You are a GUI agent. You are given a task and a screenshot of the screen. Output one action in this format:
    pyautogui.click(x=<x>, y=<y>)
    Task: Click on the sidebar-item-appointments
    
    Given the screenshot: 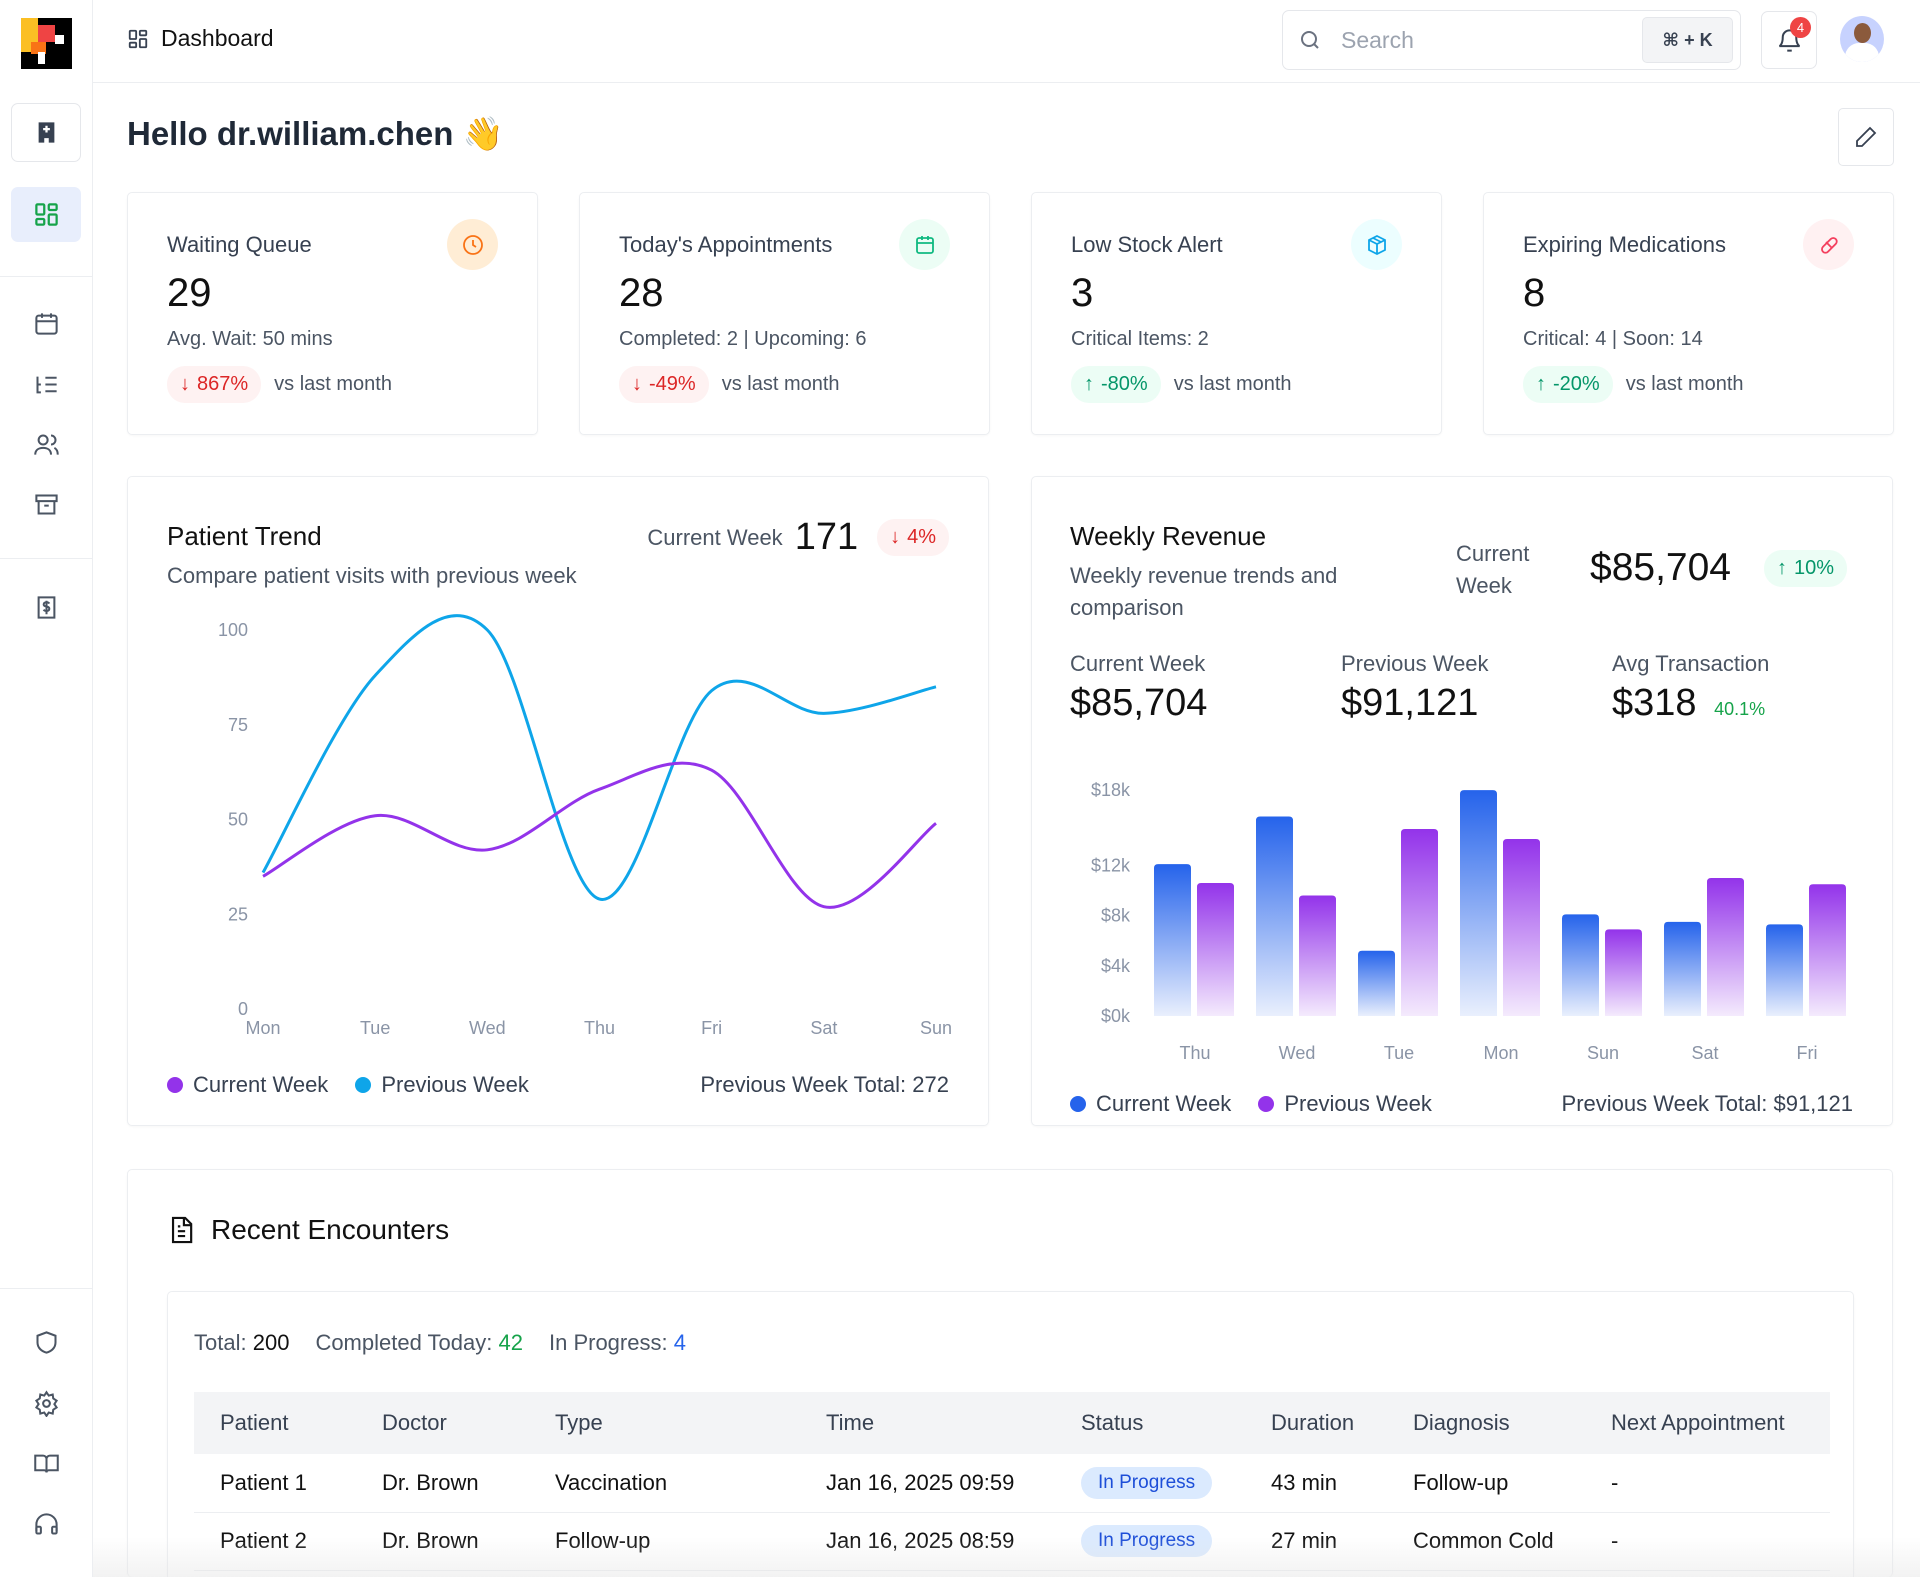 What is the action you would take?
    pyautogui.click(x=46, y=323)
    